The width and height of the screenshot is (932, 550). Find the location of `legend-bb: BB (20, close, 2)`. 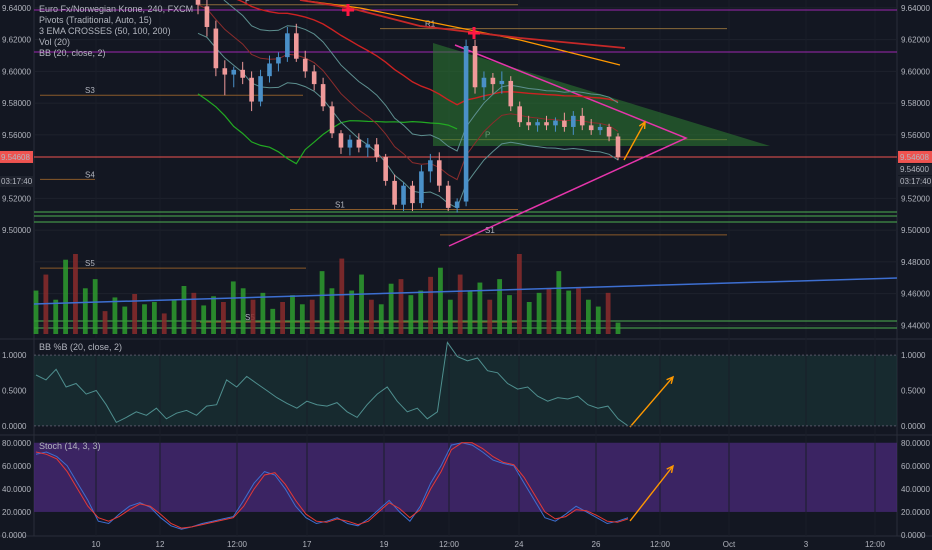

legend-bb: BB (20, close, 2) is located at coordinates (72, 53).